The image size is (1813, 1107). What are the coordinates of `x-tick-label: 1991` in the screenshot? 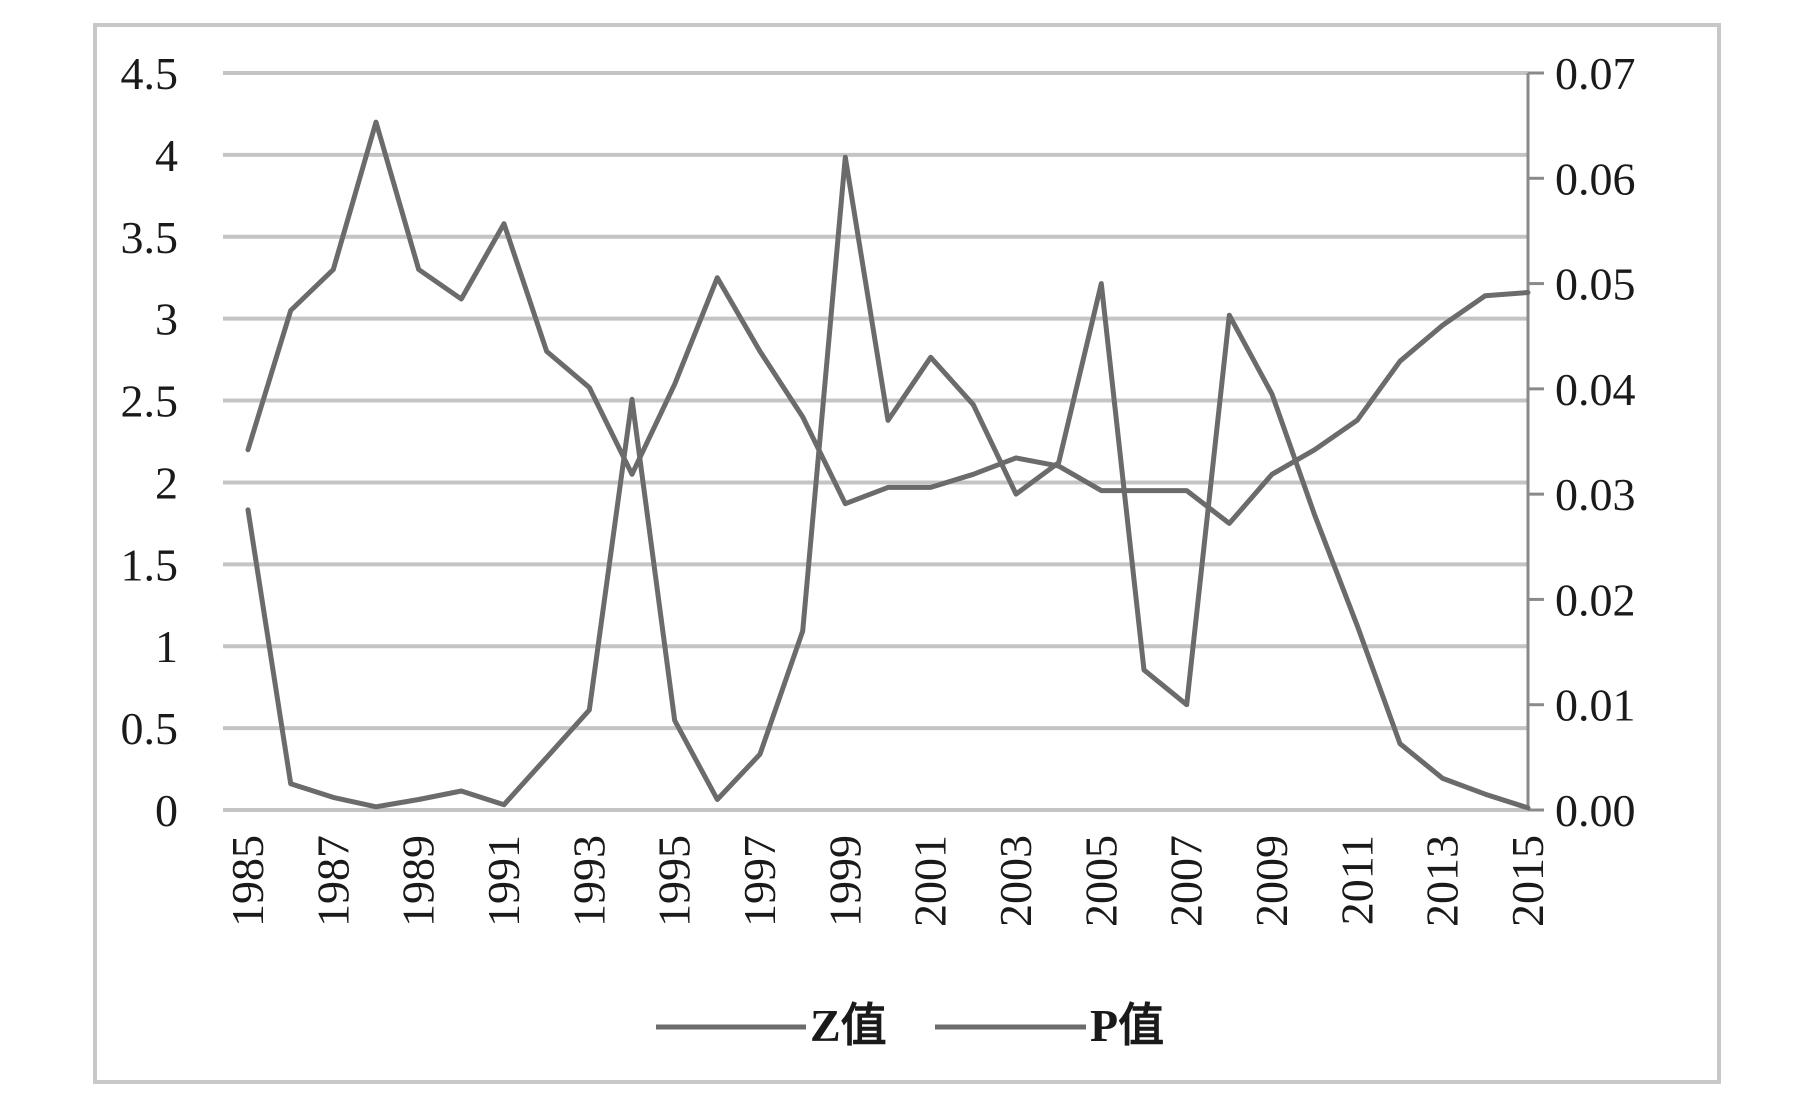 It's located at (503, 881).